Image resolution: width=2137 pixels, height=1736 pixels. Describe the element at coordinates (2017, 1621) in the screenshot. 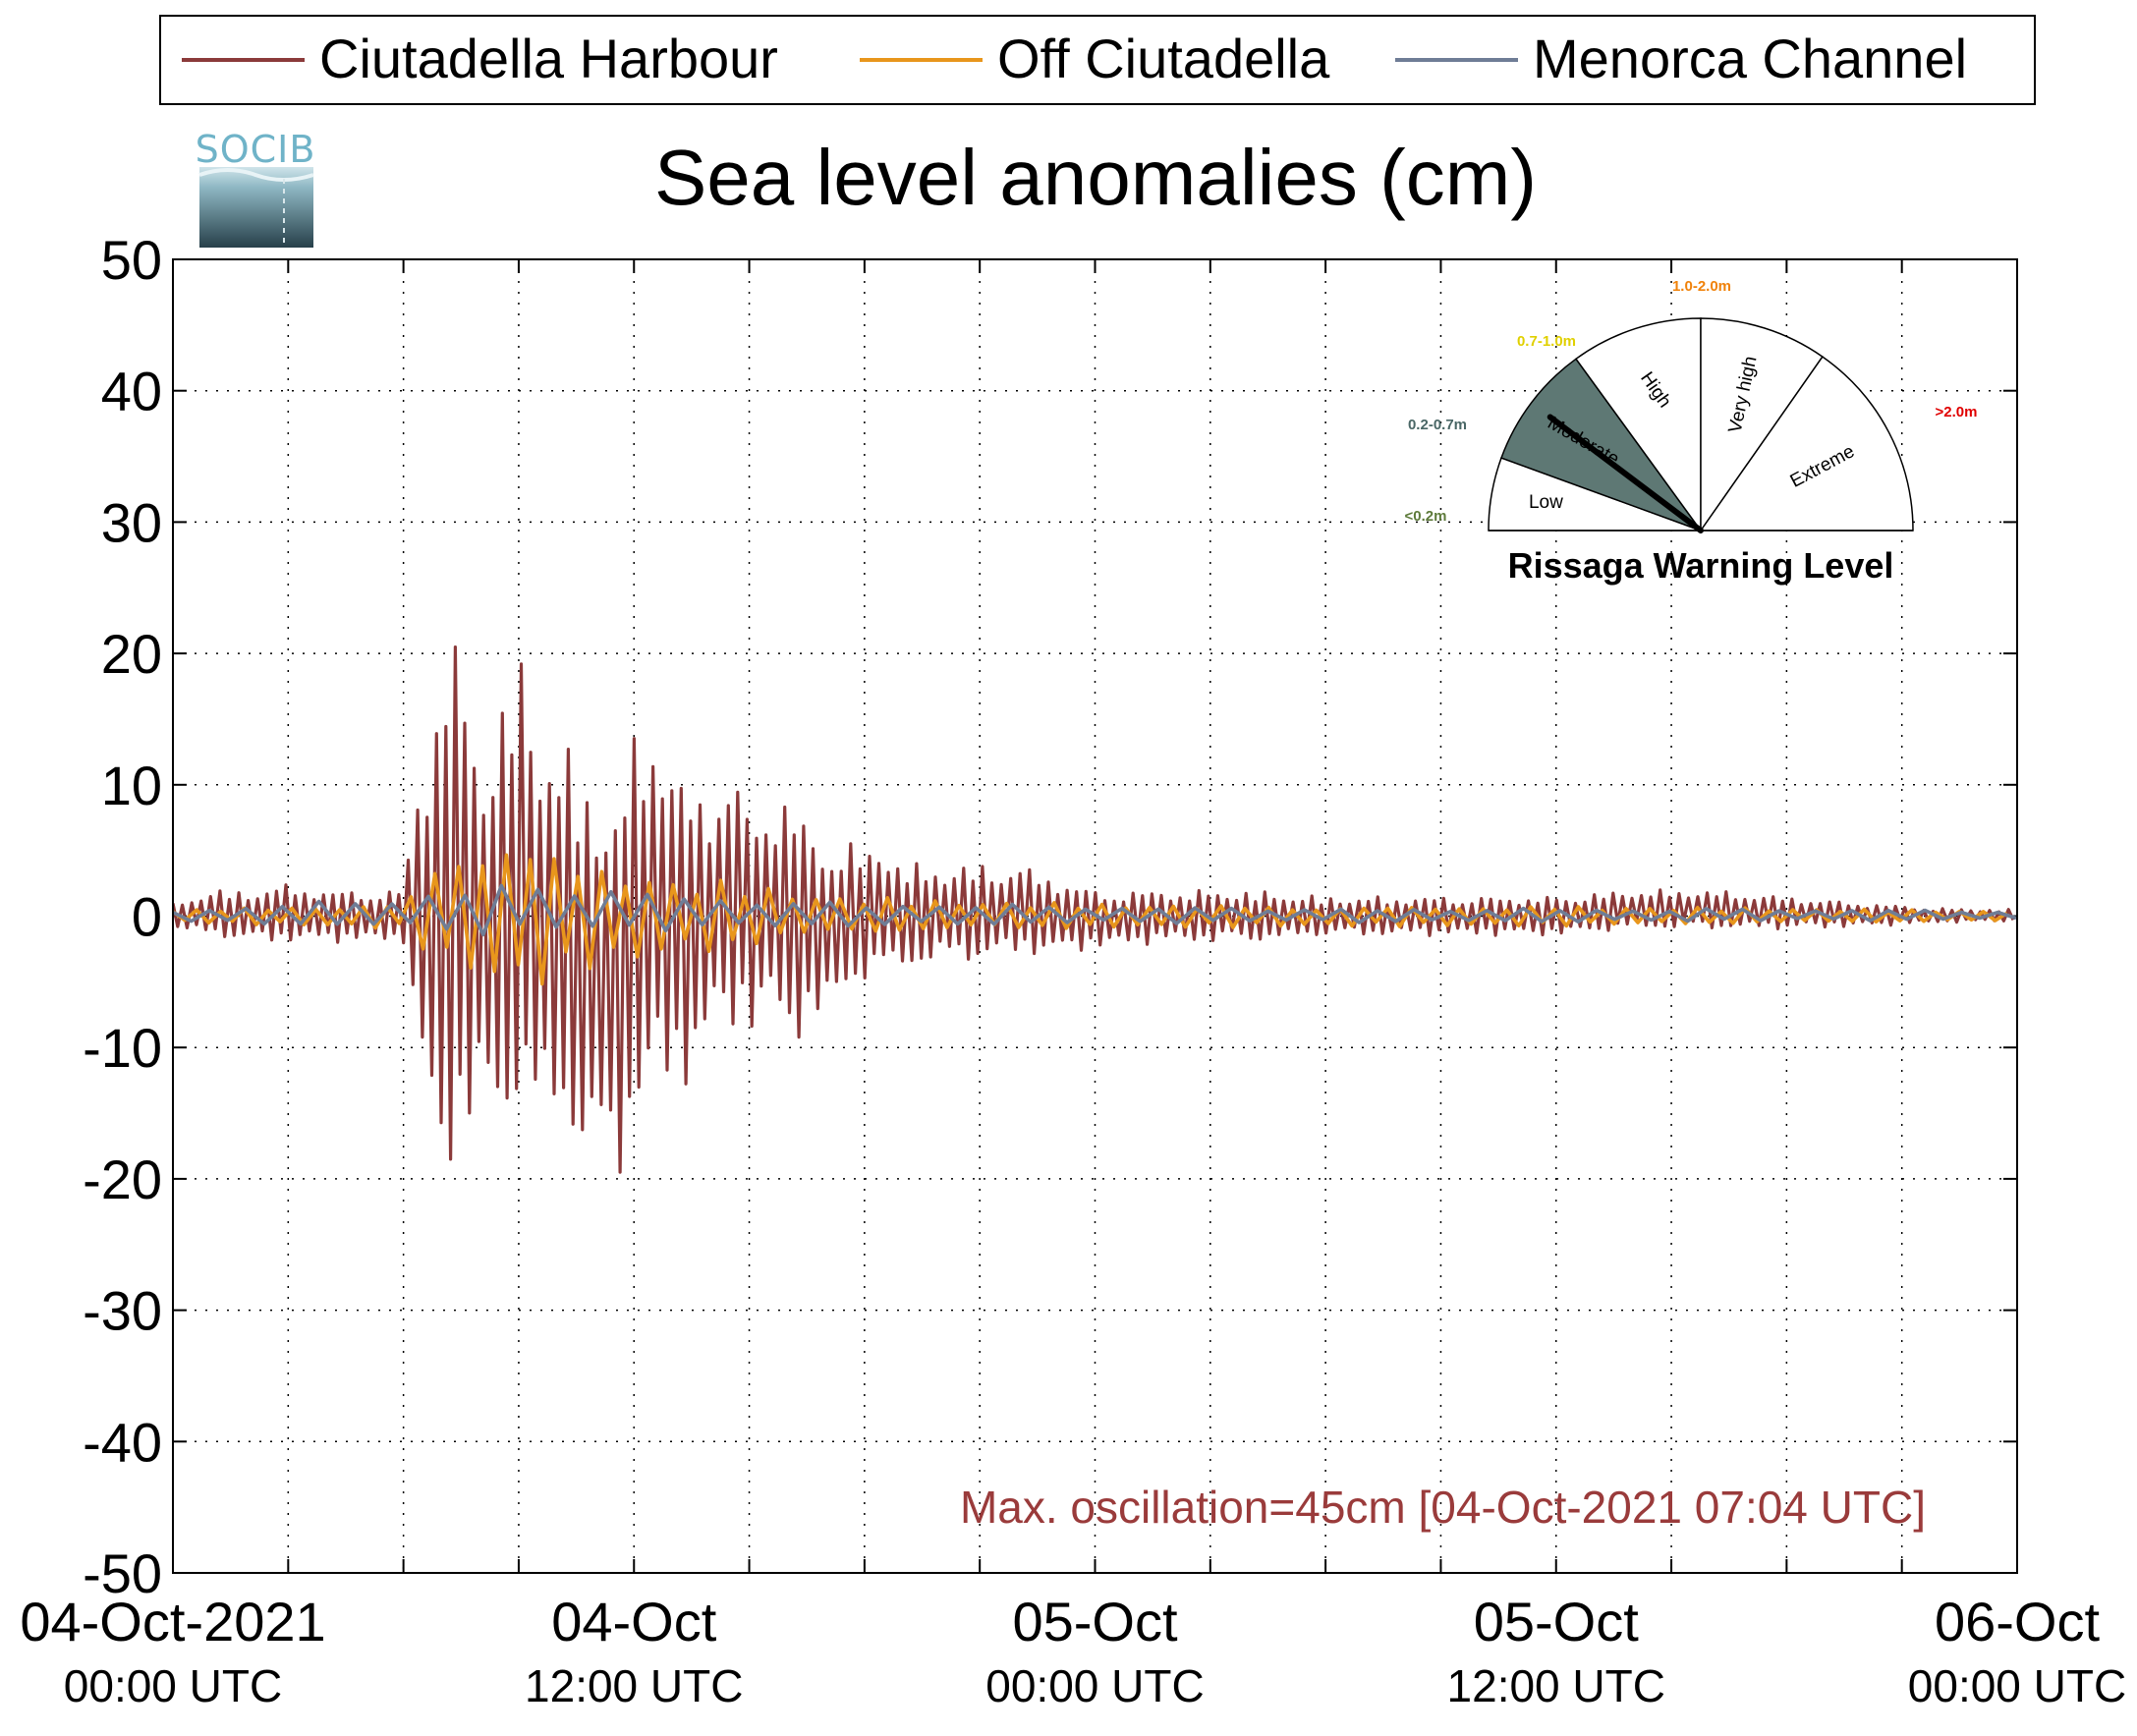

I see `x-tick-label-date: 06-Oct` at that location.